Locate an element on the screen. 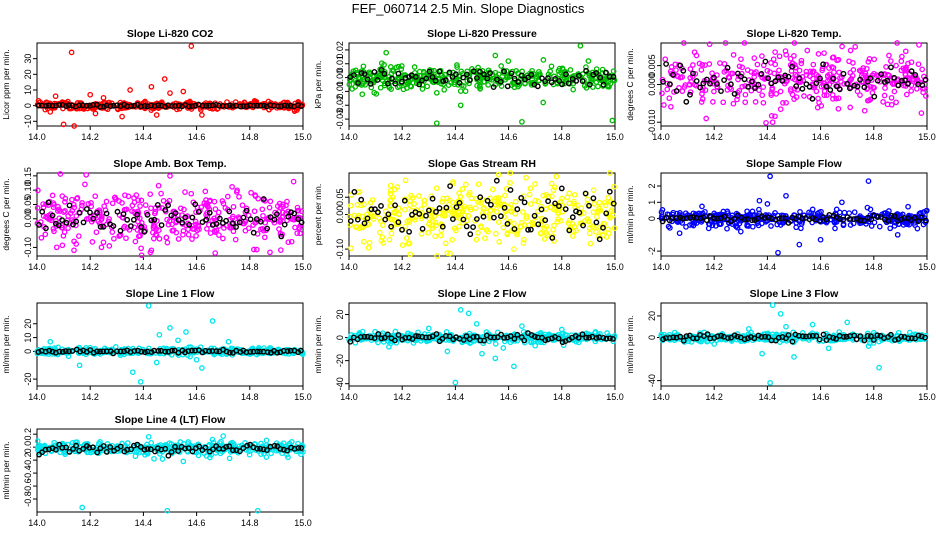 This screenshot has width=936, height=540. points is located at coordinates (170, 86).